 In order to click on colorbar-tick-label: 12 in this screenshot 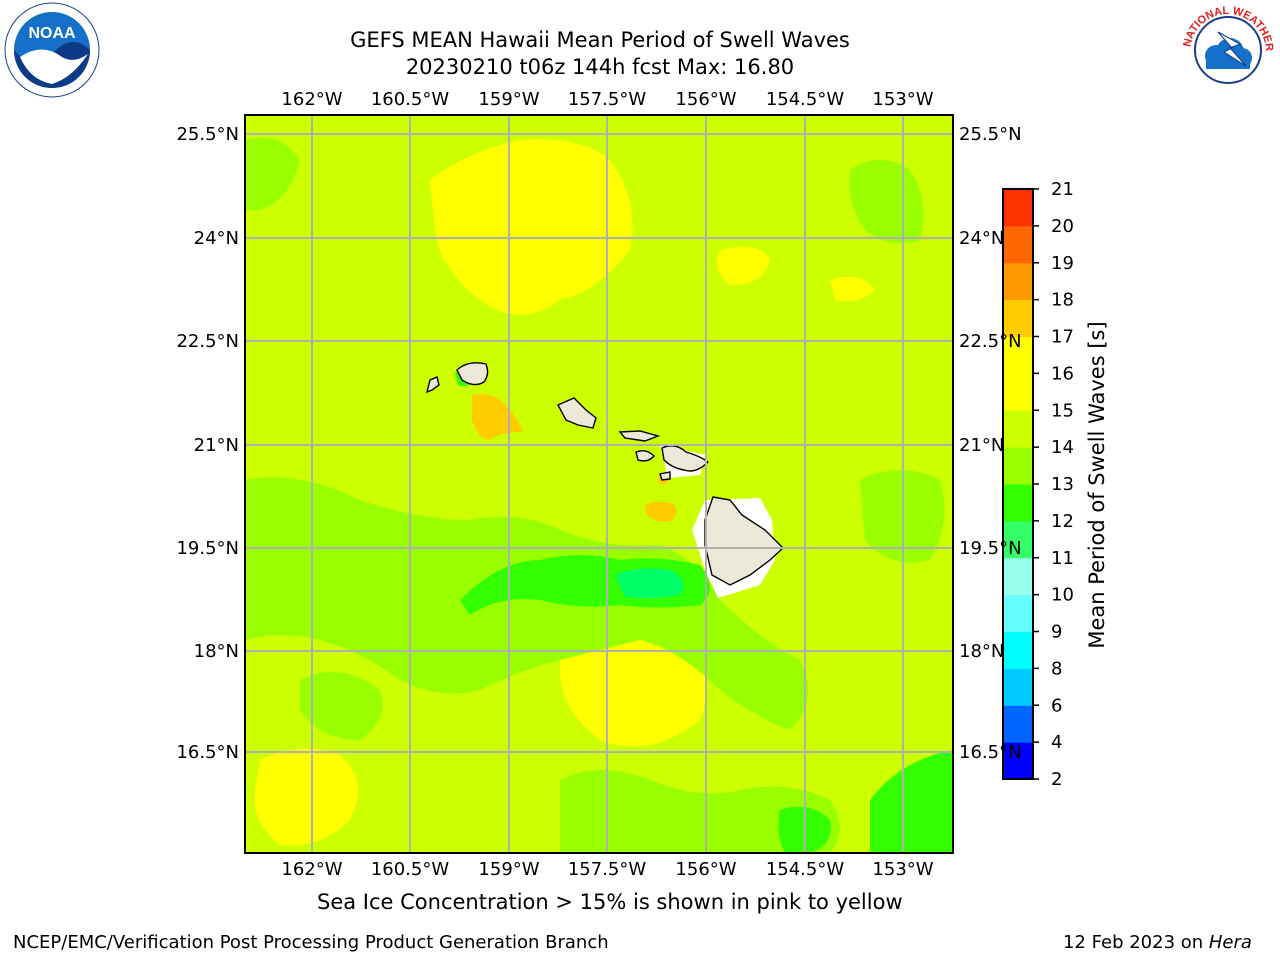, I will do `click(1062, 521)`.